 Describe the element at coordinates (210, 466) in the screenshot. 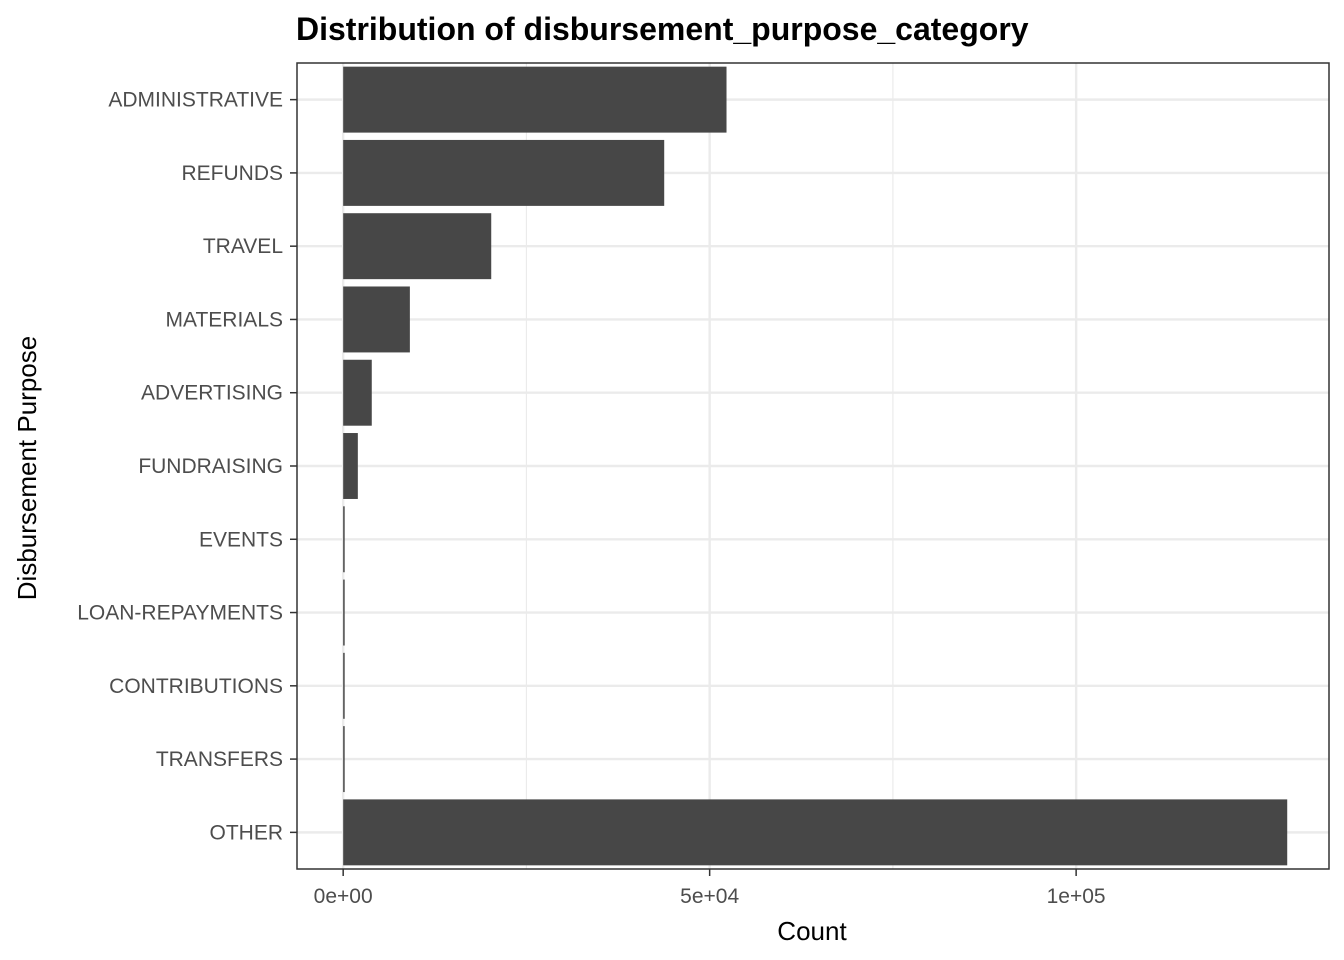

I see `y-tick-label: FUNDRAISING` at that location.